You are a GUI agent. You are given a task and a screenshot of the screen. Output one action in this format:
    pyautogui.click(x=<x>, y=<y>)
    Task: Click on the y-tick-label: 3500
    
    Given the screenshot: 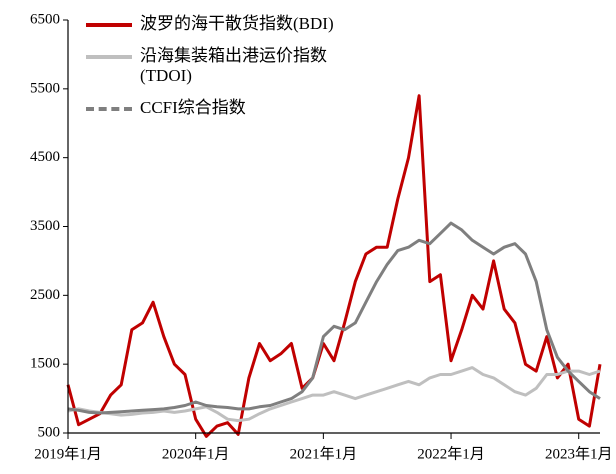 What is the action you would take?
    pyautogui.click(x=45, y=226)
    